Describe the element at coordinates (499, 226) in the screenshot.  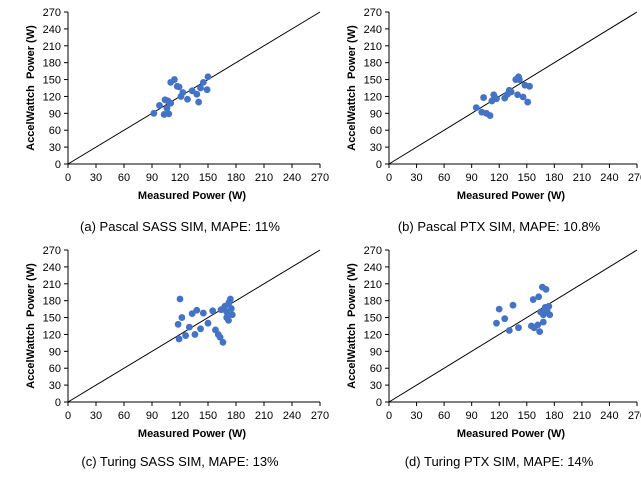
I see `panel-caption: (b) Pascal PTX SIM, MAPE: 10.8%` at that location.